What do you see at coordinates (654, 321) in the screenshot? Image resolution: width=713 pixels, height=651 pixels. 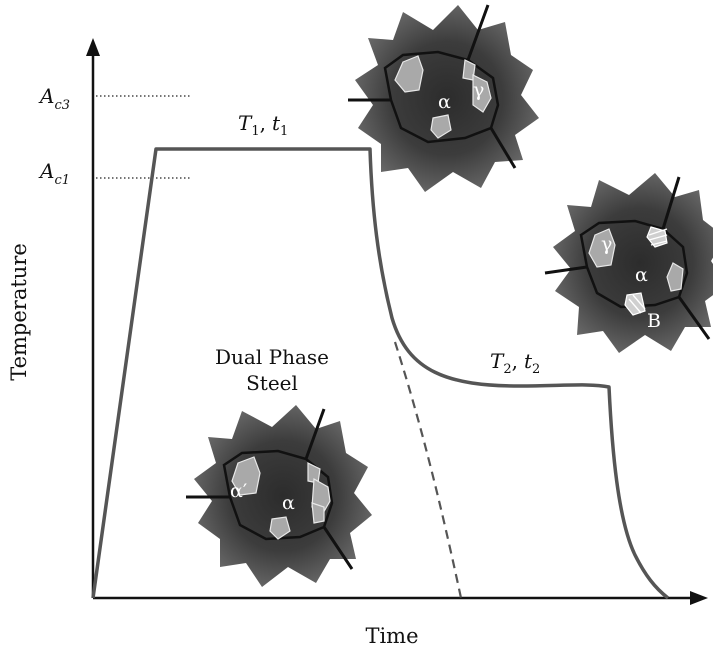 I see `bainite-label: B` at bounding box center [654, 321].